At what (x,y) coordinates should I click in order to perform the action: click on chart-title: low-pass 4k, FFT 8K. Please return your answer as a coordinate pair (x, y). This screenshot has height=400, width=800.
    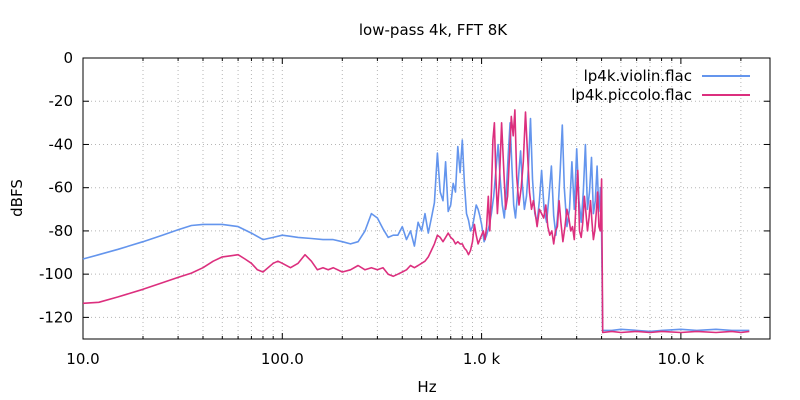
    Looking at the image, I should click on (433, 30).